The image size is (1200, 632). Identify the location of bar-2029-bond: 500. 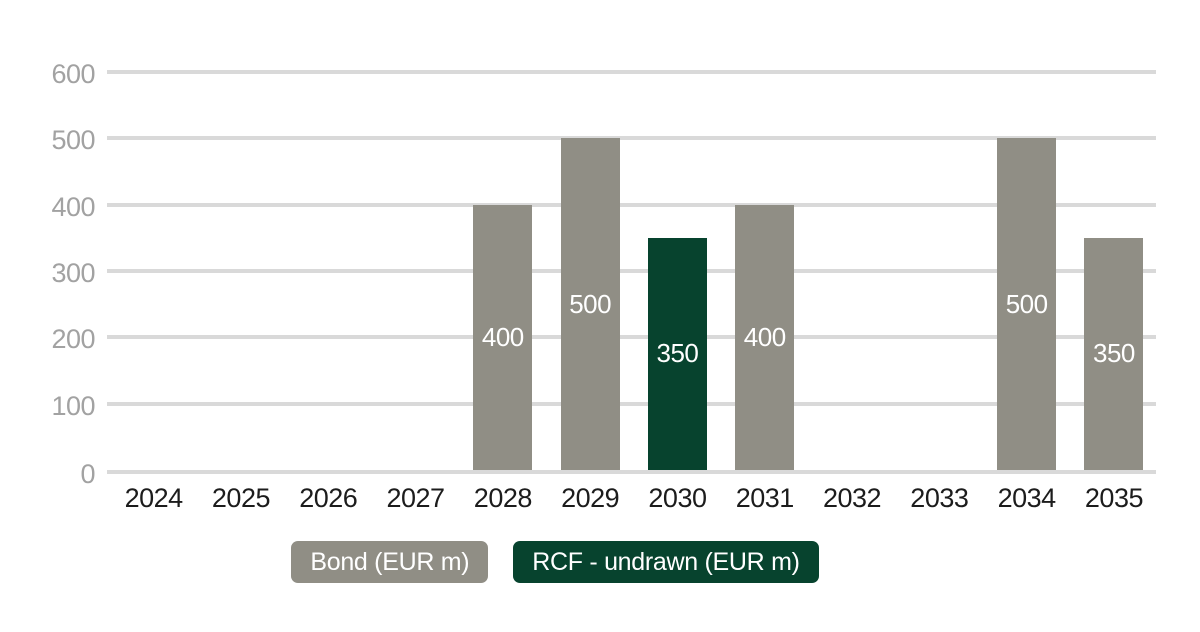
(590, 304).